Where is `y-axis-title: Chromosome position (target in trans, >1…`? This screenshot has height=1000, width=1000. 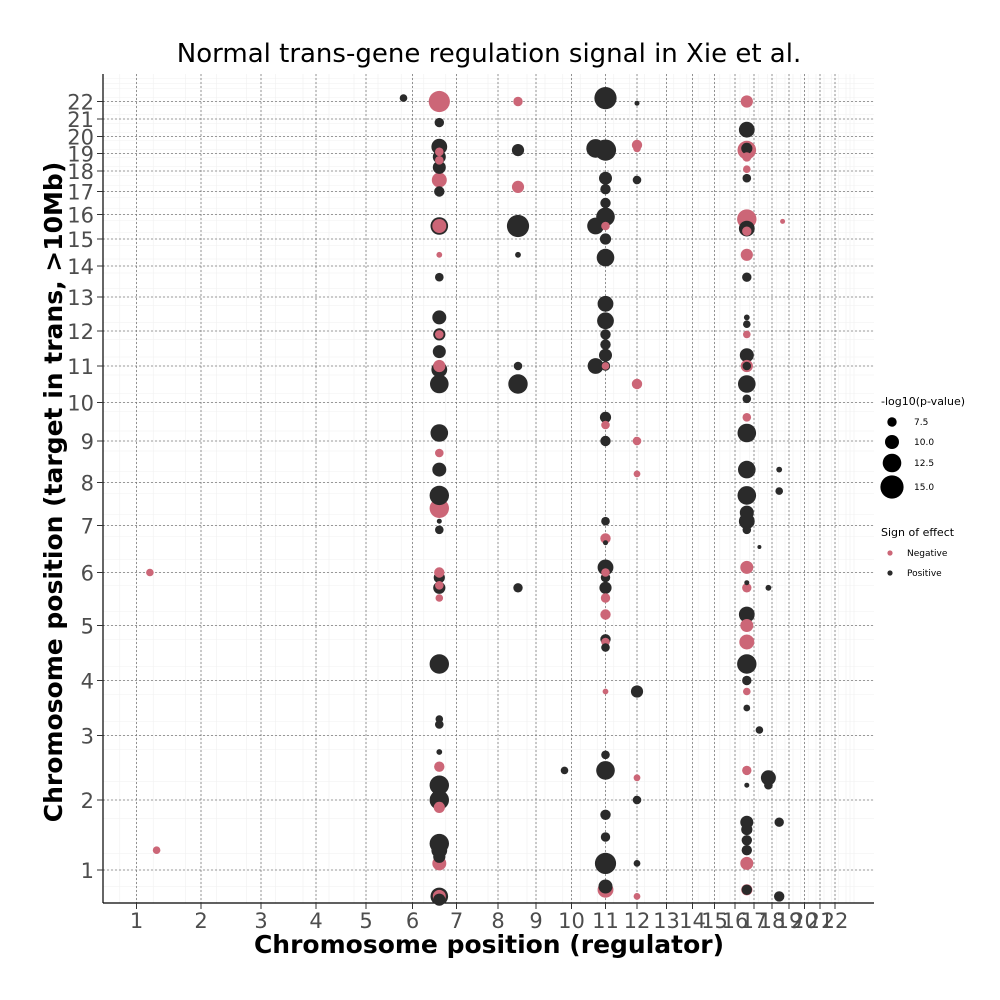
y-axis-title: Chromosome position (target in trans, >1… is located at coordinates (53, 492).